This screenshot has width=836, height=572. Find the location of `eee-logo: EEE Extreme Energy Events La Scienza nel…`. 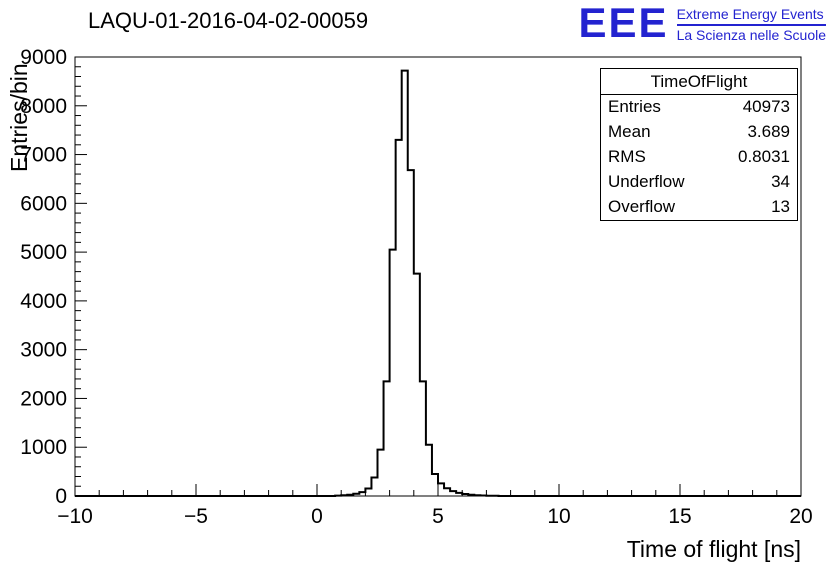

eee-logo: EEE Extreme Energy Events La Scienza nel… is located at coordinates (702, 23).